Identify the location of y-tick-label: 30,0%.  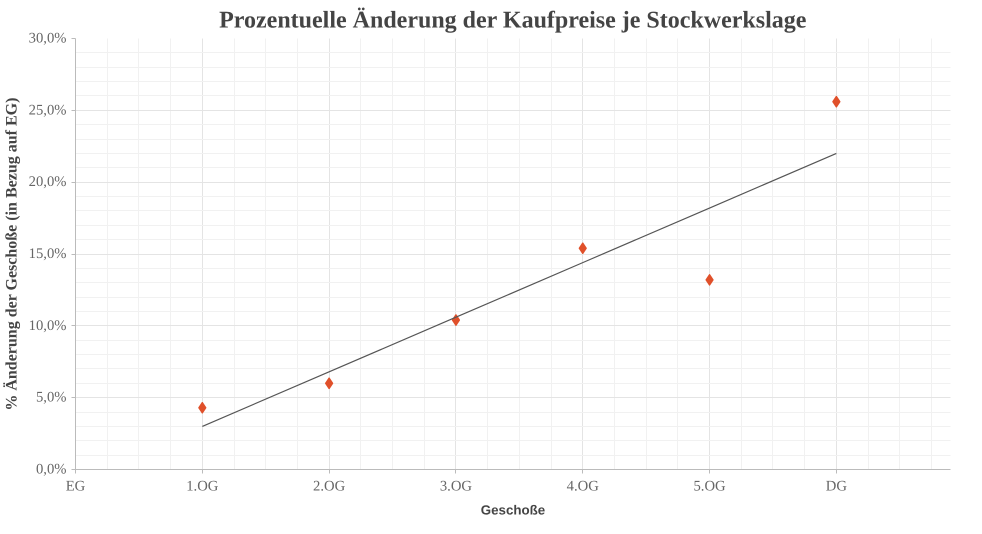
(47, 38).